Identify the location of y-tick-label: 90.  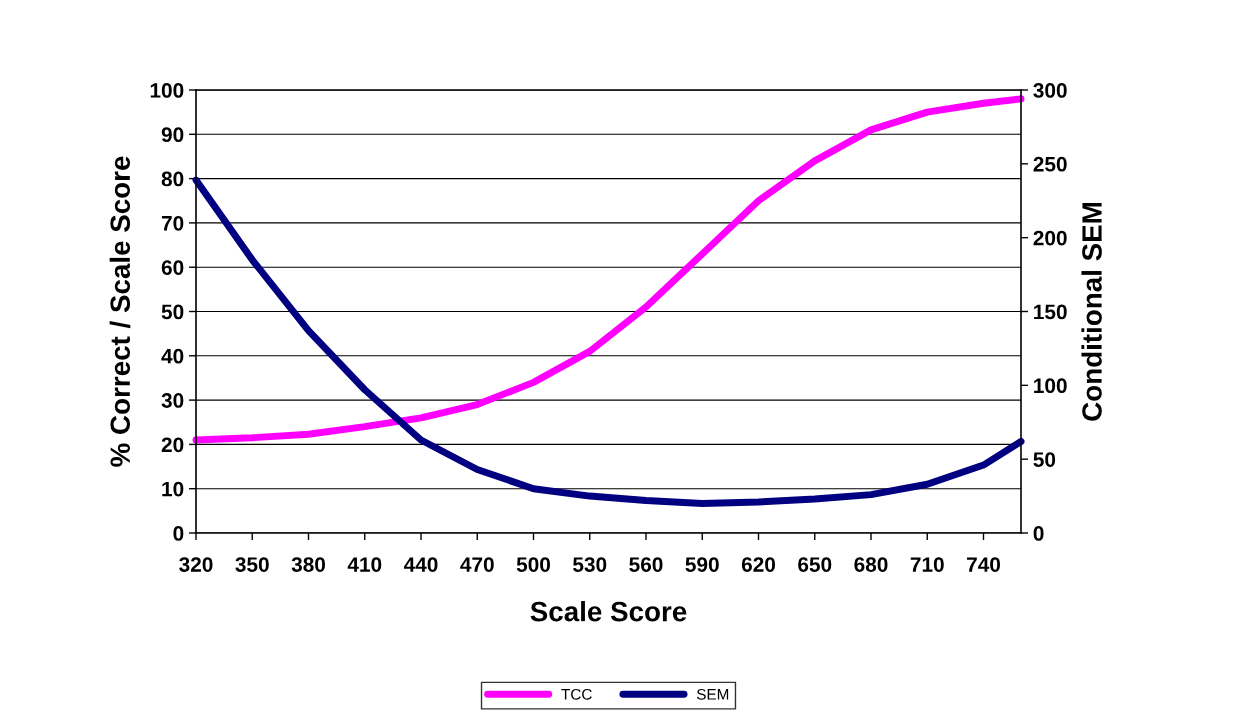
(172, 135).